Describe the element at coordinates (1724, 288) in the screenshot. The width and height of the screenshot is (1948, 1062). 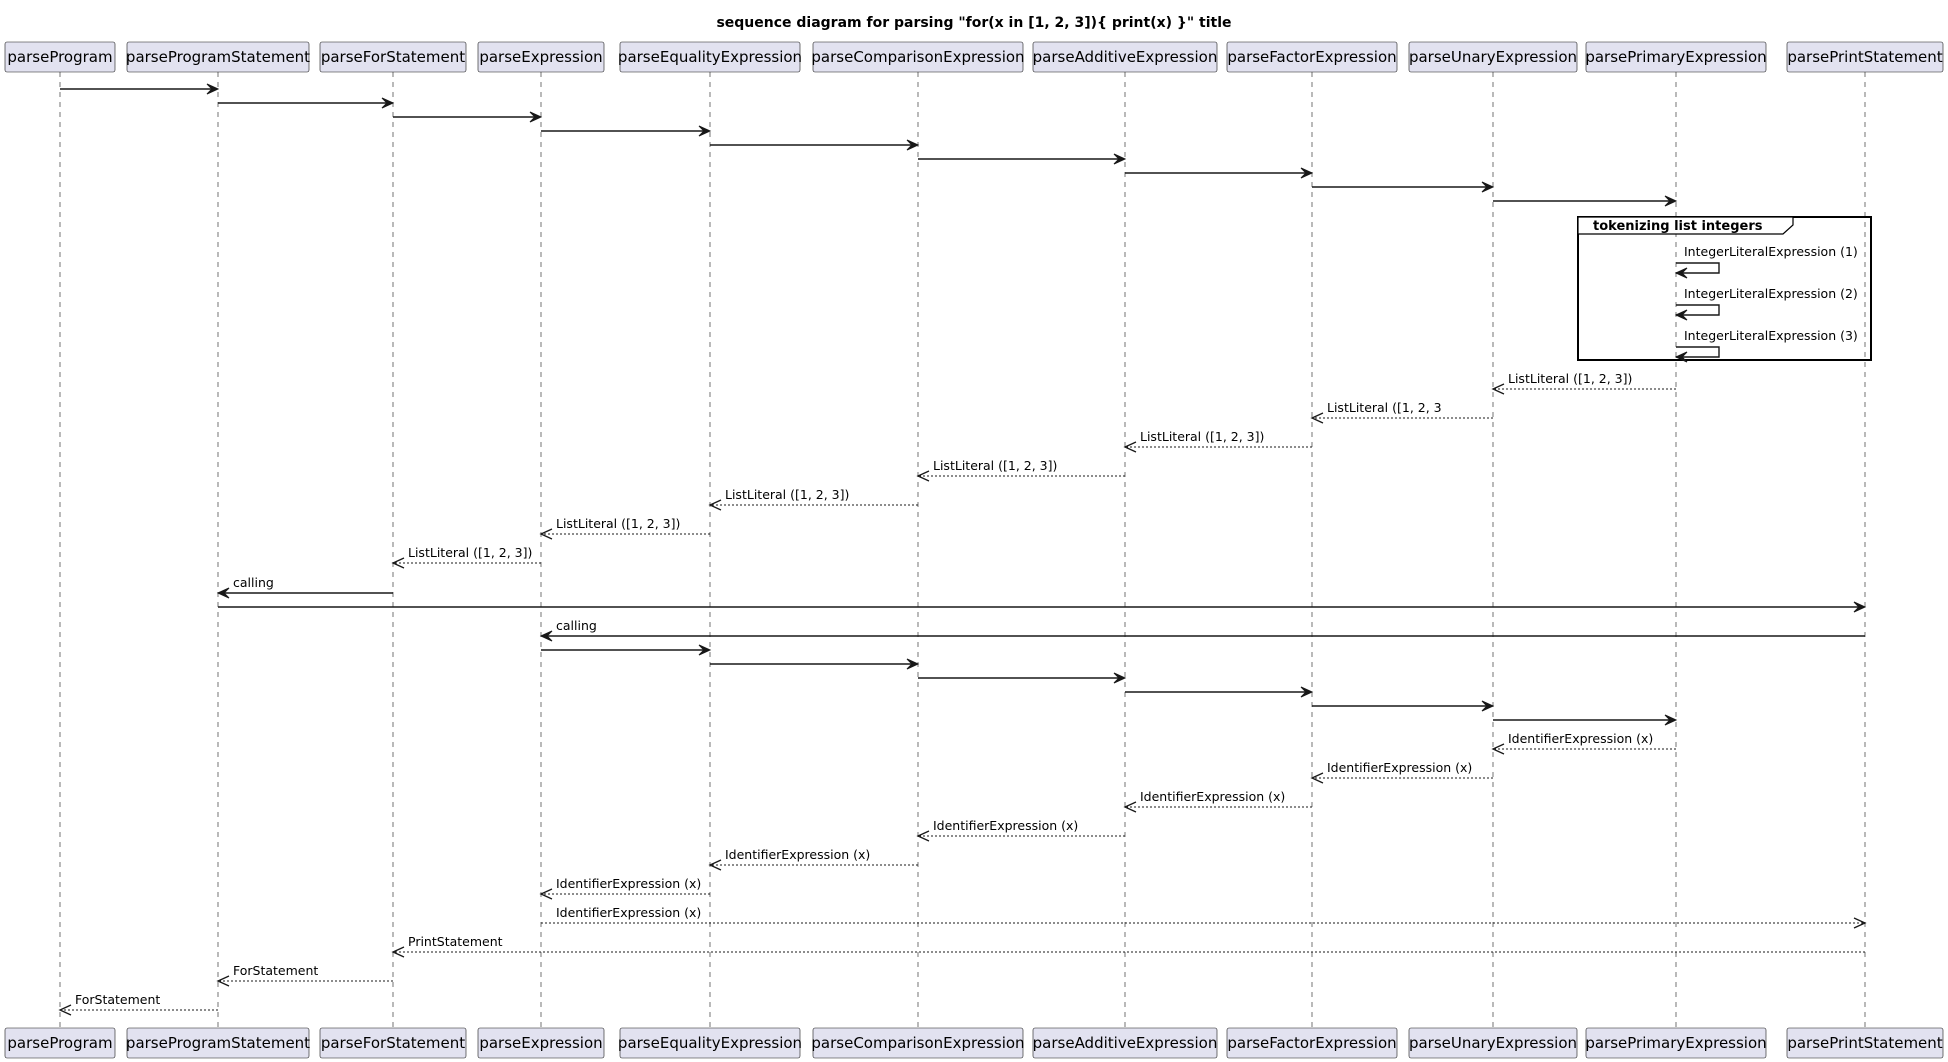
I see `group-frame: tokenizing list integers` at that location.